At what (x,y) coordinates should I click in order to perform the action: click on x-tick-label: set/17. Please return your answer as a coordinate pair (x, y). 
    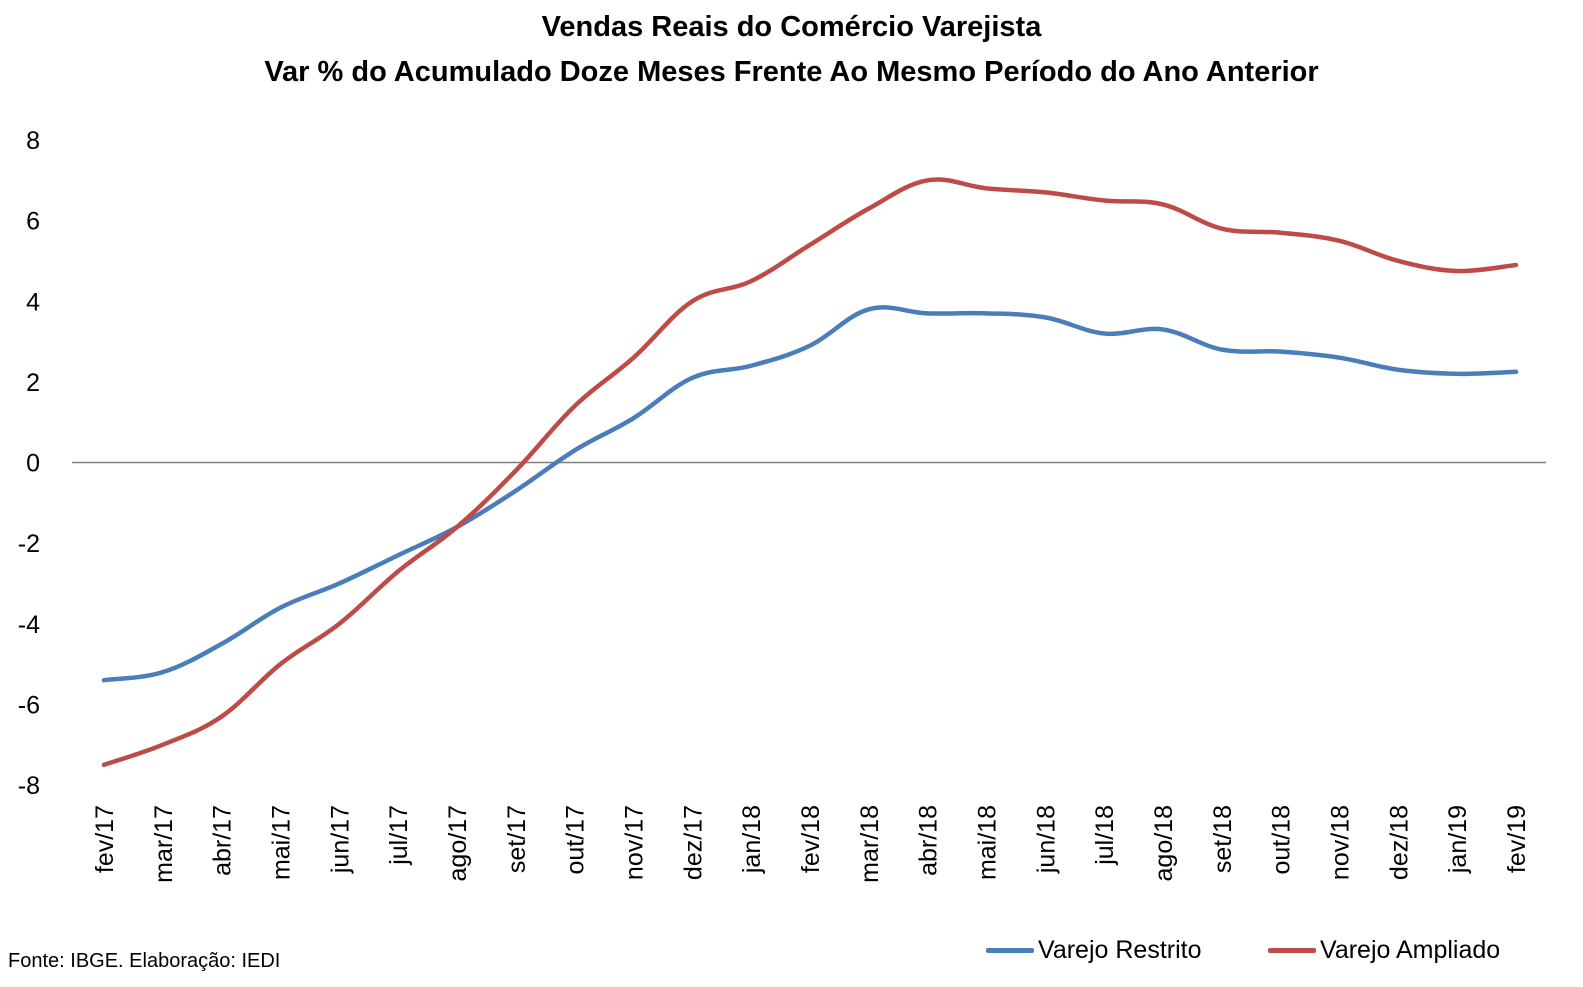
    Looking at the image, I should click on (517, 839).